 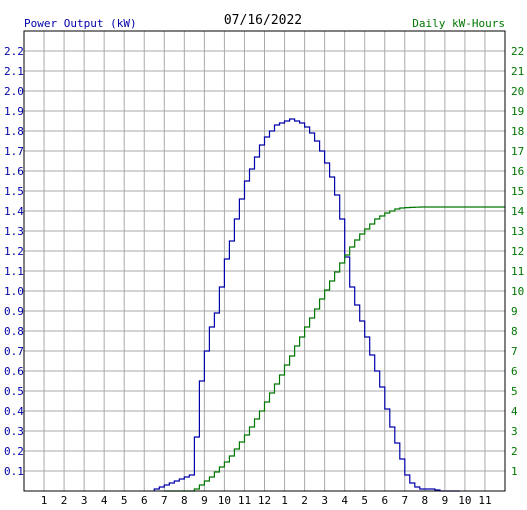 I want to click on y-tick-label: 1.2, so click(x=14, y=251).